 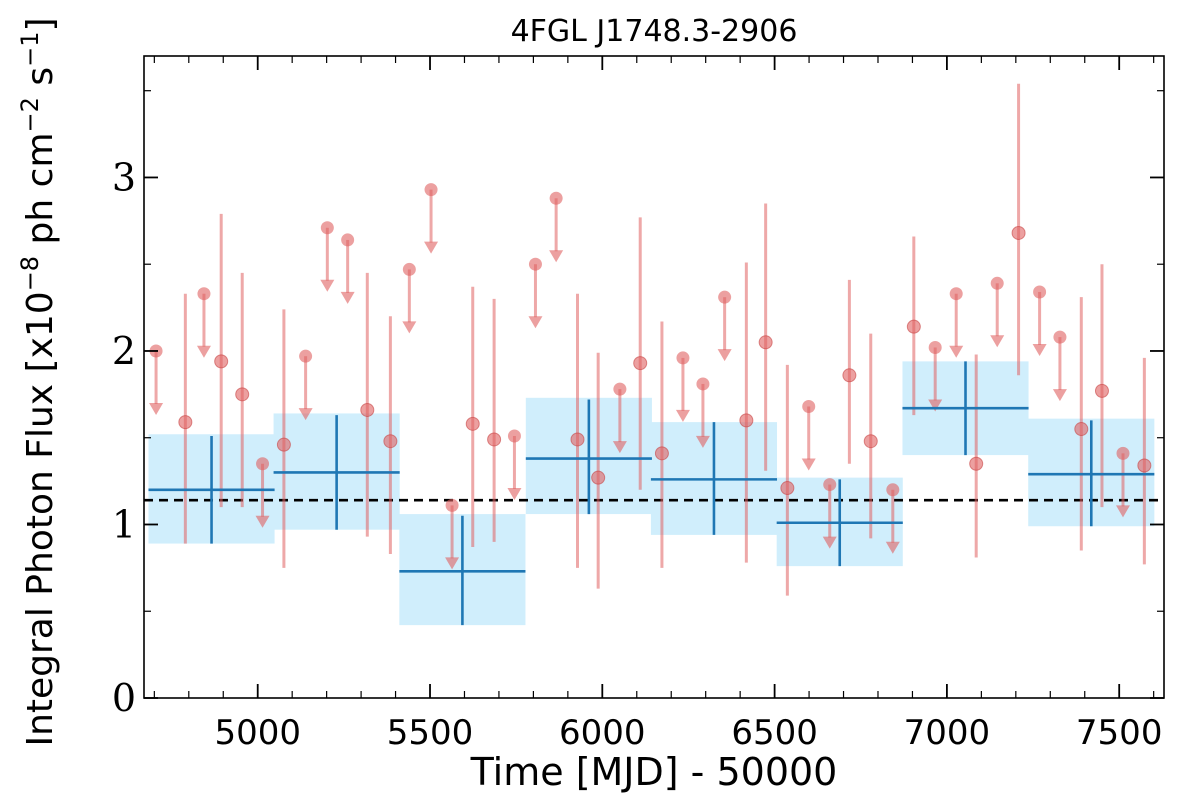 I want to click on x-tick-label: 5000, so click(x=257, y=733).